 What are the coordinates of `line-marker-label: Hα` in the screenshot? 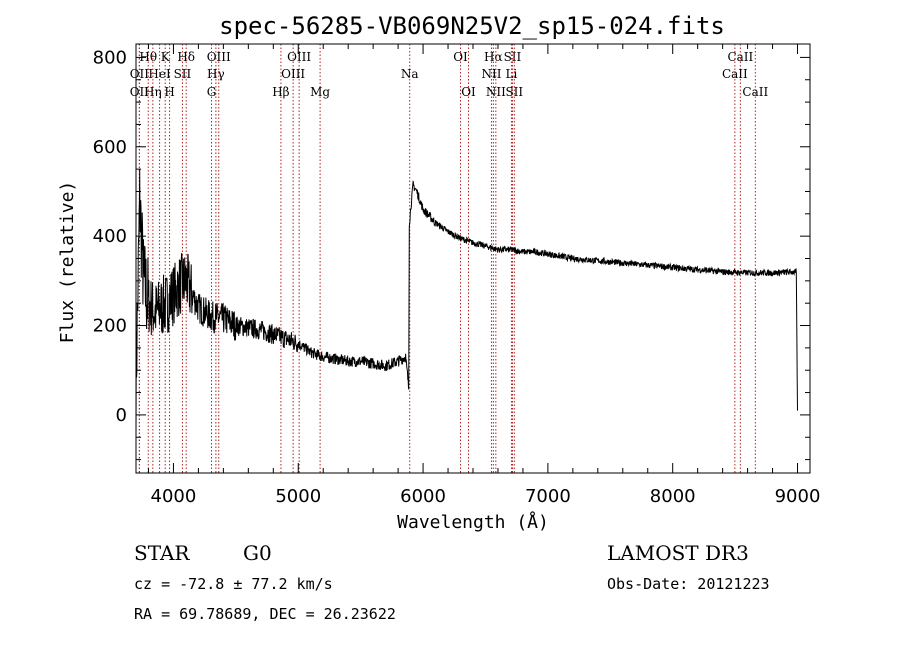 It's located at (493, 57).